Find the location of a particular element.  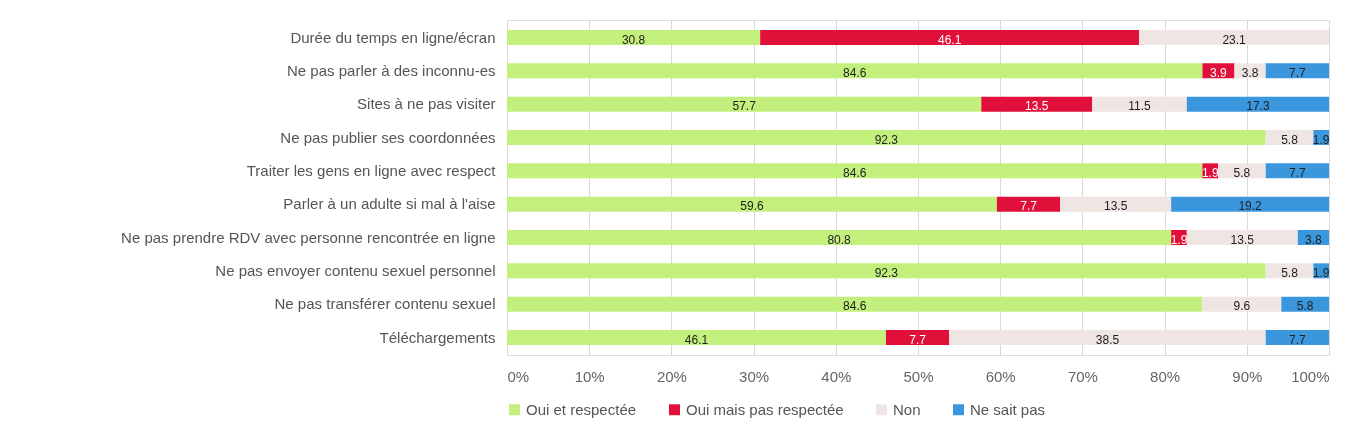

data-label: 19.2 is located at coordinates (1250, 206).